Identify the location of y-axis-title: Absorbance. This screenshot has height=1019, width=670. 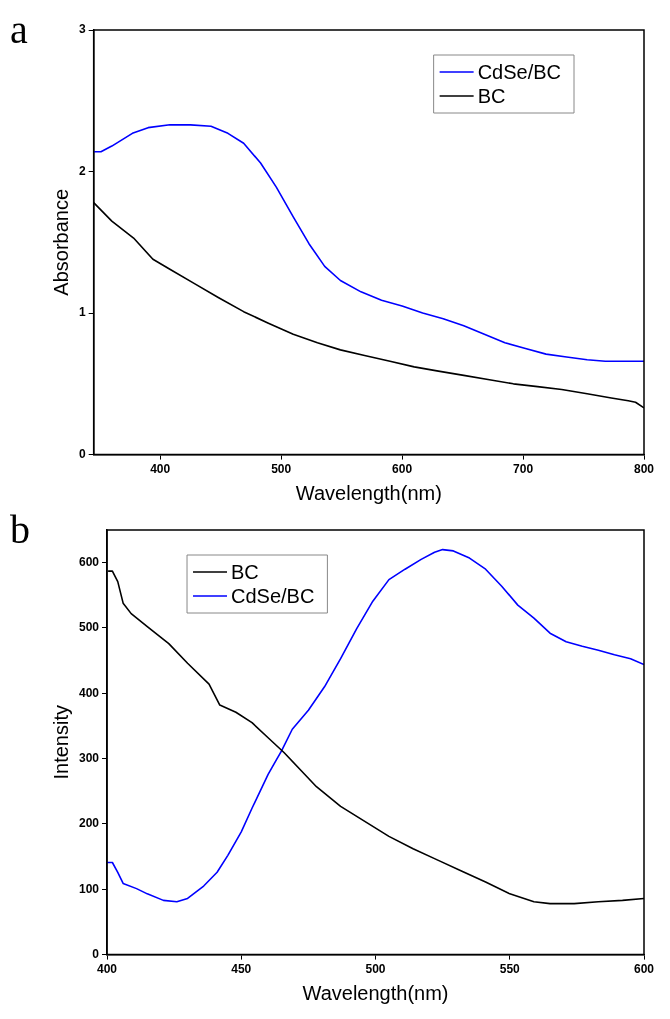
(60, 242).